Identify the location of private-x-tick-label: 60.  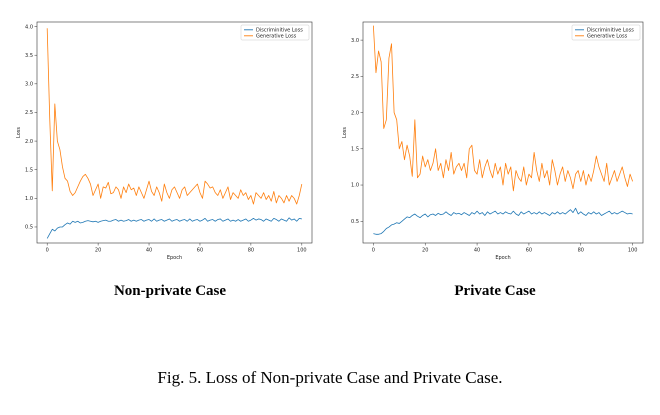
(529, 251).